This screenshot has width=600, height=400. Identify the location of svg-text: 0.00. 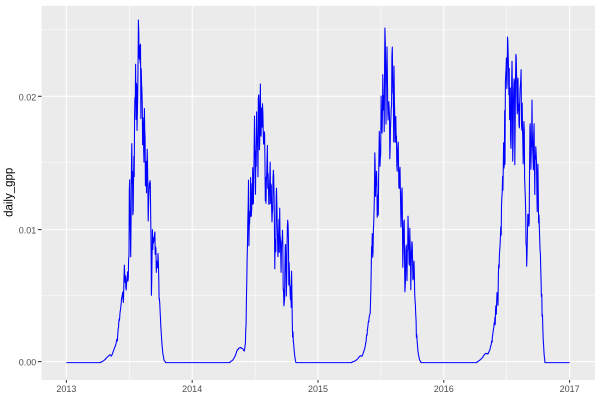
(28, 363).